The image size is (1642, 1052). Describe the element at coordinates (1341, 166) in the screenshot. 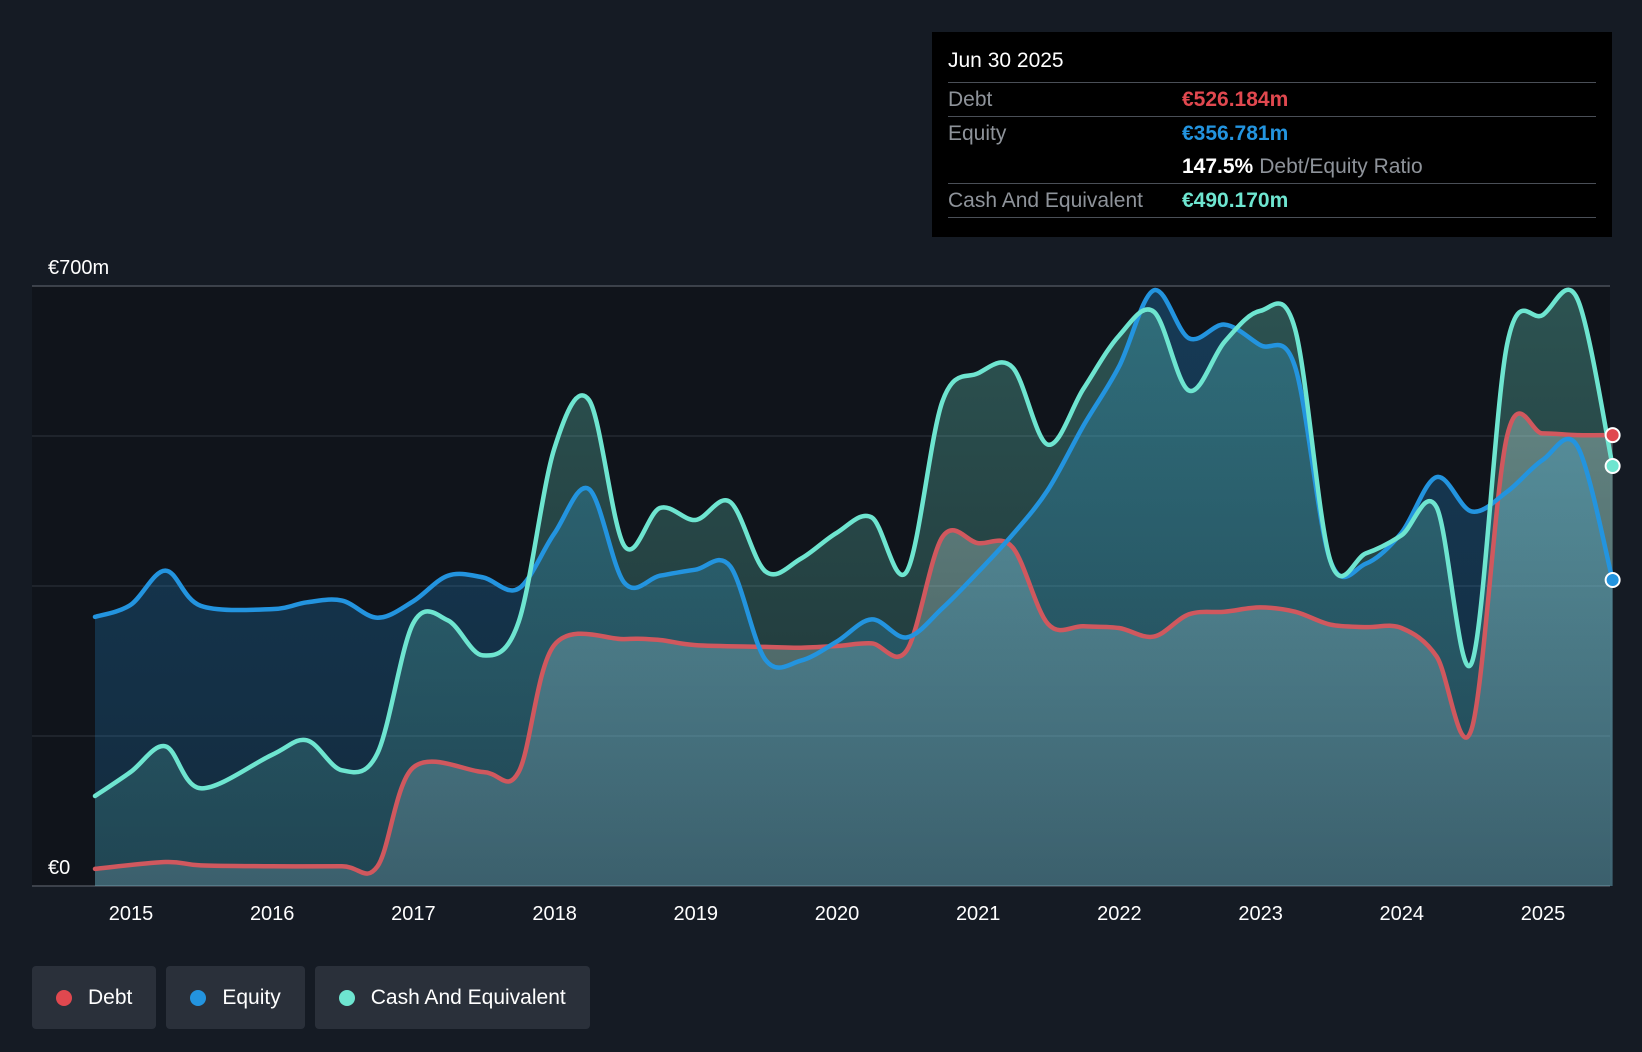

I see `tooltip-ratio-label: Debt/Equity Ratio` at that location.